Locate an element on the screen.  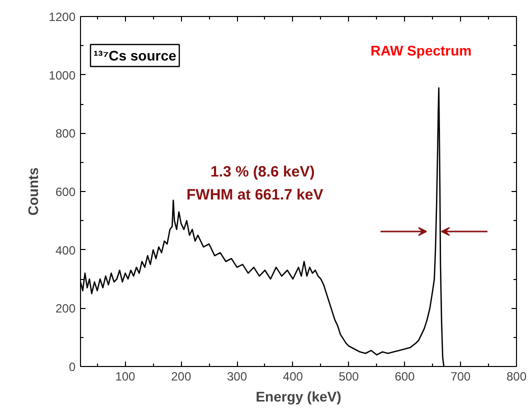
y-tick-label: 1000 is located at coordinates (62, 75).